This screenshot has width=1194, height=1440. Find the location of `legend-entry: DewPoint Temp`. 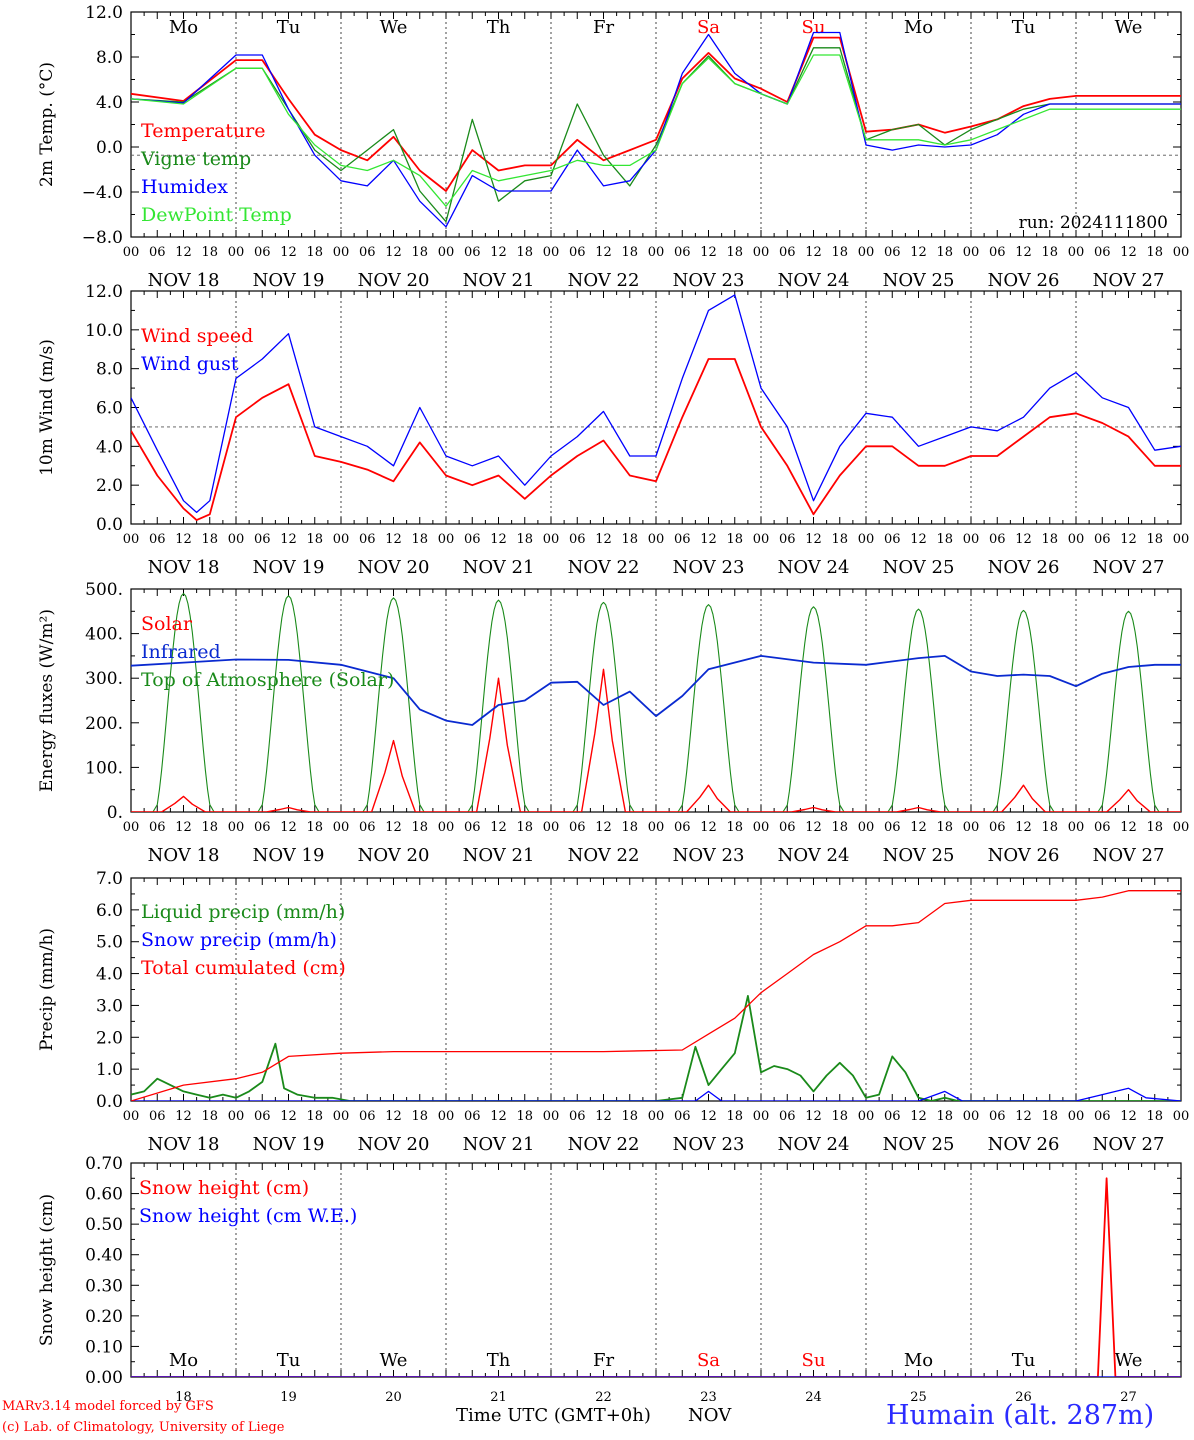

legend-entry: DewPoint Temp is located at coordinates (216, 215).